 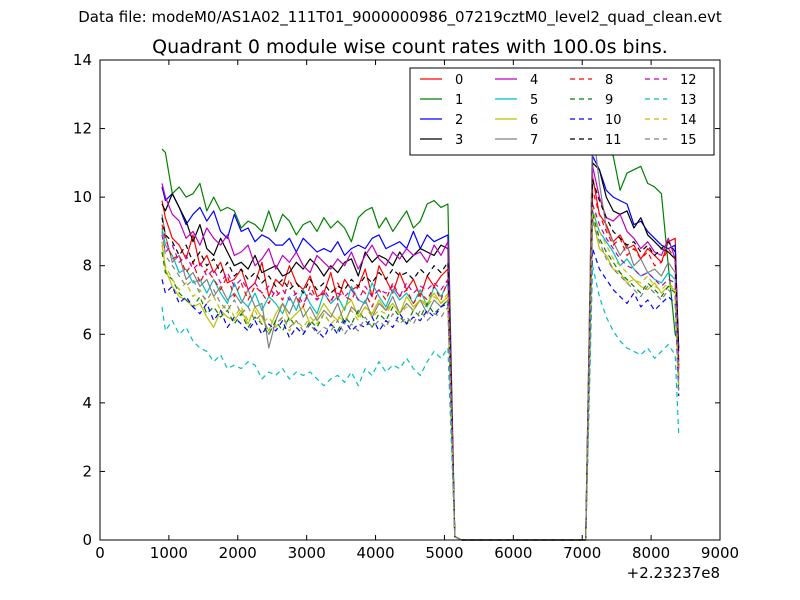 I want to click on x-tick-label: 1000, so click(x=169, y=553).